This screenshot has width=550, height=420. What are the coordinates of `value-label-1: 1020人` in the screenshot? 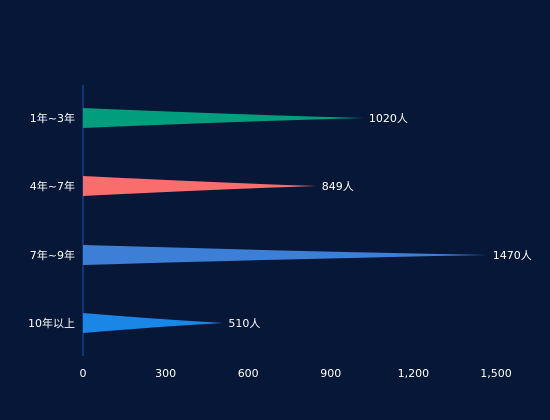 It's located at (388, 118).